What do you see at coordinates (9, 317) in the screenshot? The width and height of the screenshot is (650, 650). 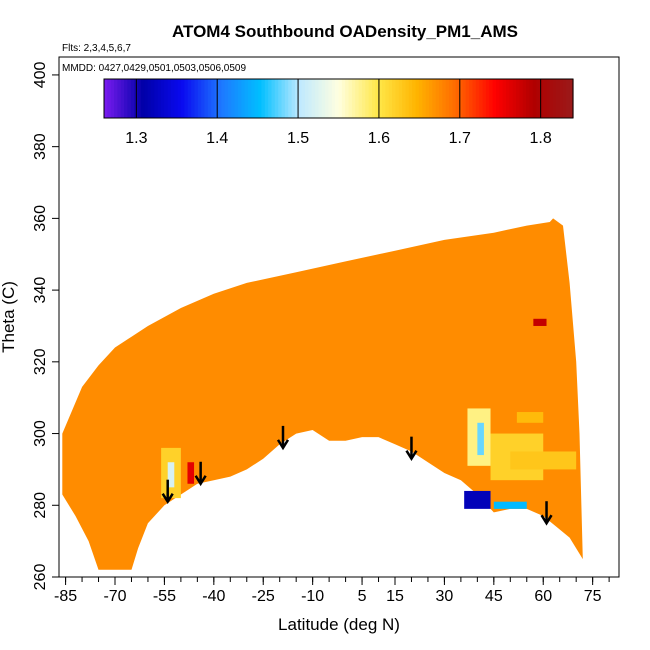 I see `y-axis-label: Theta (C)` at bounding box center [9, 317].